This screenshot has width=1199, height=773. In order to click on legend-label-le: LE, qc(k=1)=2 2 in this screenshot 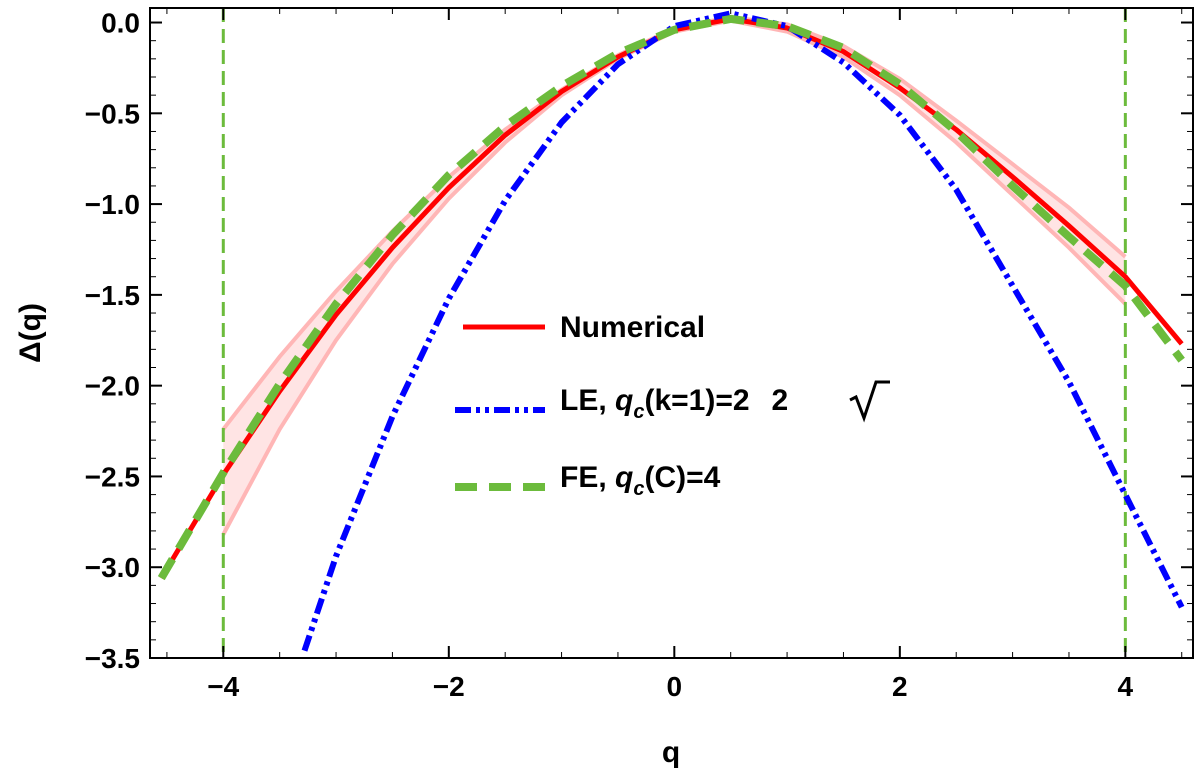, I will do `click(674, 403)`.